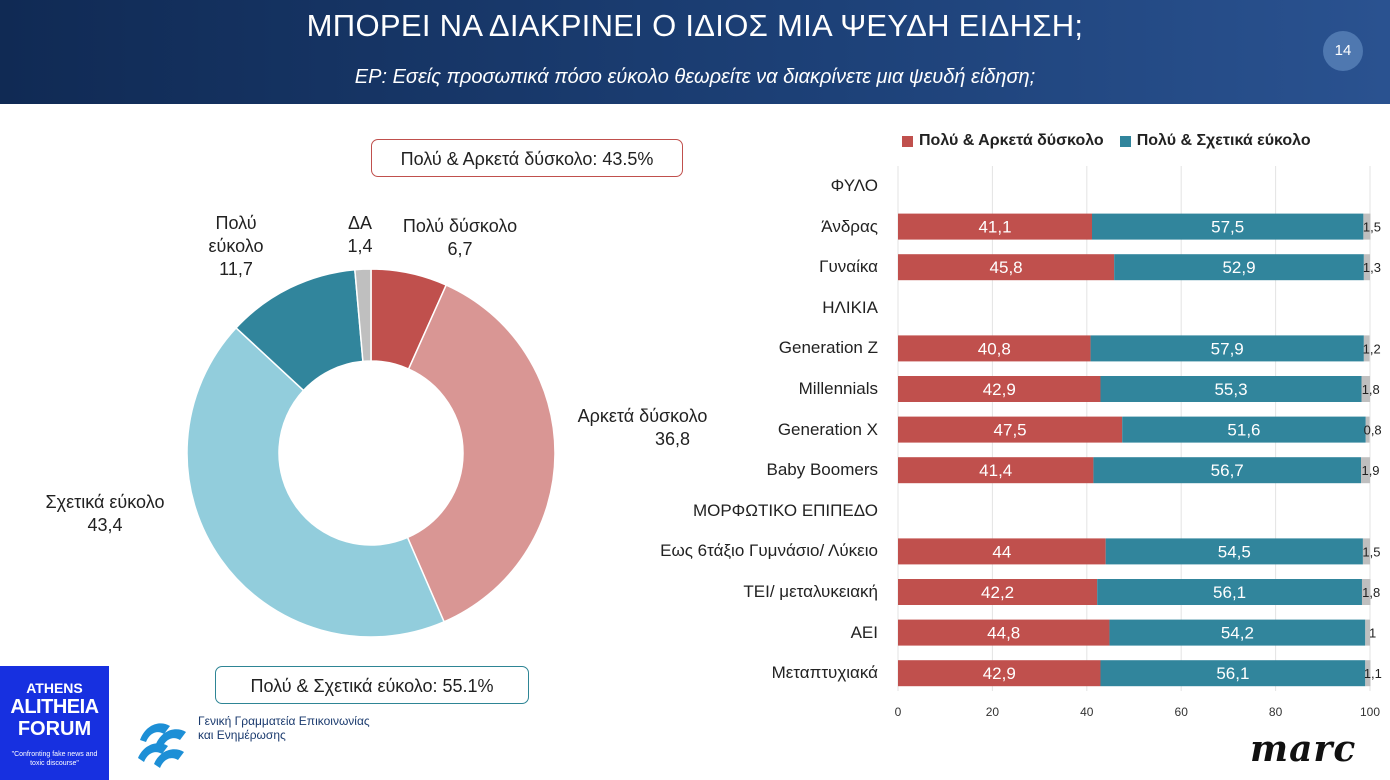  I want to click on bar-value-label-difficult: 41,1, so click(994, 227).